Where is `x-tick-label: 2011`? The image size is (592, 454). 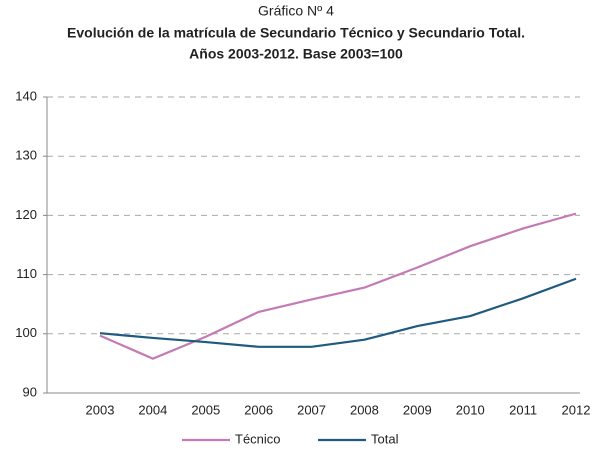 x-tick-label: 2011 is located at coordinates (523, 409).